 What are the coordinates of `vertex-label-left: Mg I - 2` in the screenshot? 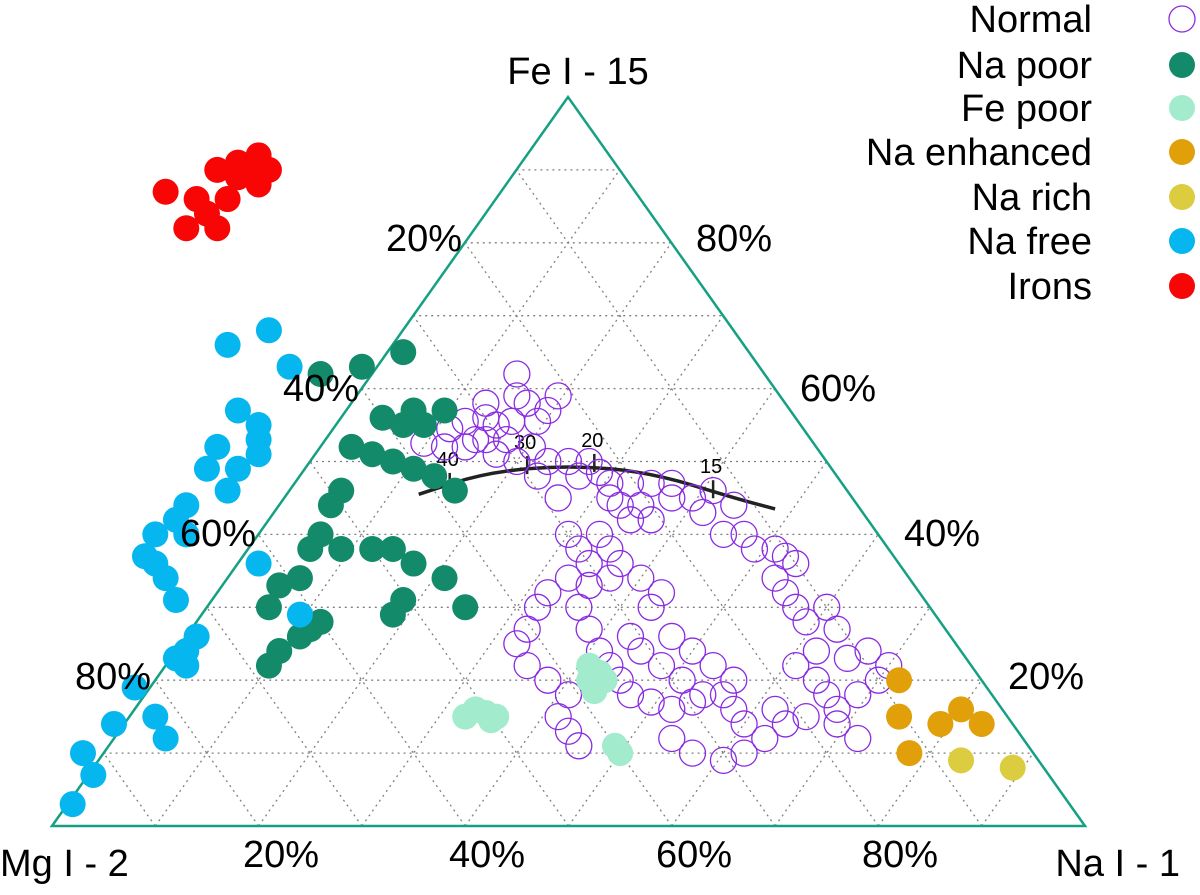 It's located at (64, 864).